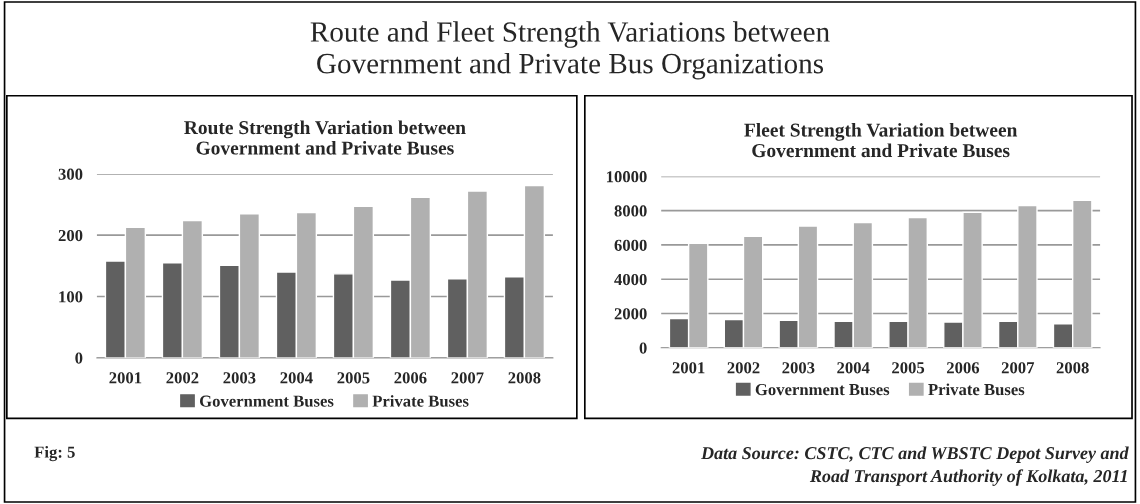  What do you see at coordinates (70, 235) in the screenshot?
I see `y-tick-label: 200` at bounding box center [70, 235].